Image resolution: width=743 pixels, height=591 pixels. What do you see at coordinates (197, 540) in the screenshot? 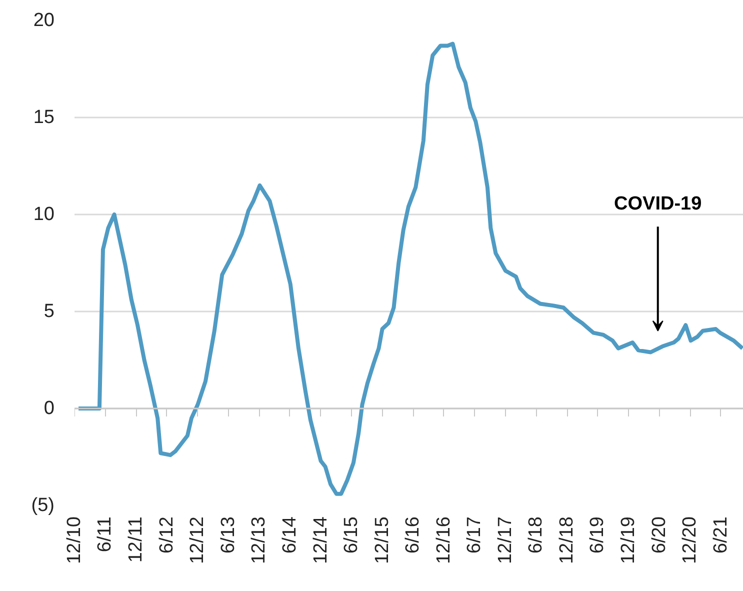
I see `x-tick-label: 12/12` at bounding box center [197, 540].